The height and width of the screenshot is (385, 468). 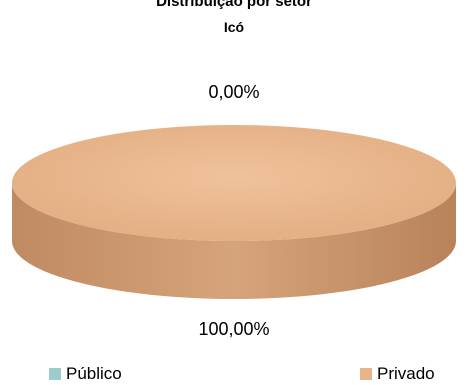 I want to click on legend-item-privado: Privado, so click(x=397, y=374).